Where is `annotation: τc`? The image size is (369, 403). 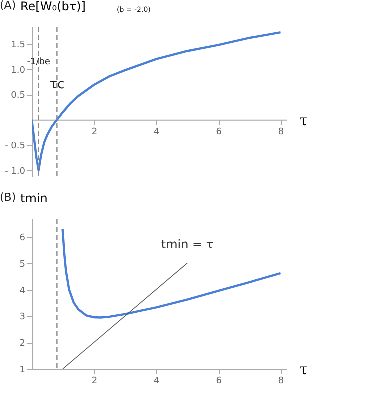 annotation: τc is located at coordinates (57, 85).